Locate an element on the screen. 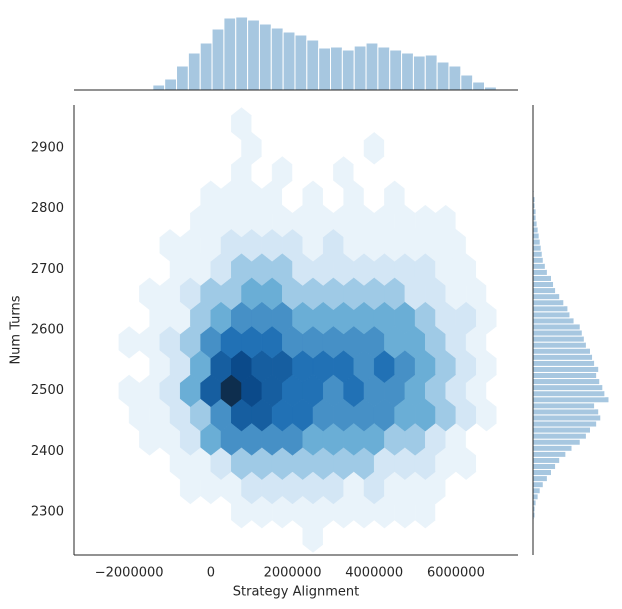  x-tick-label: 4000000 is located at coordinates (374, 573).